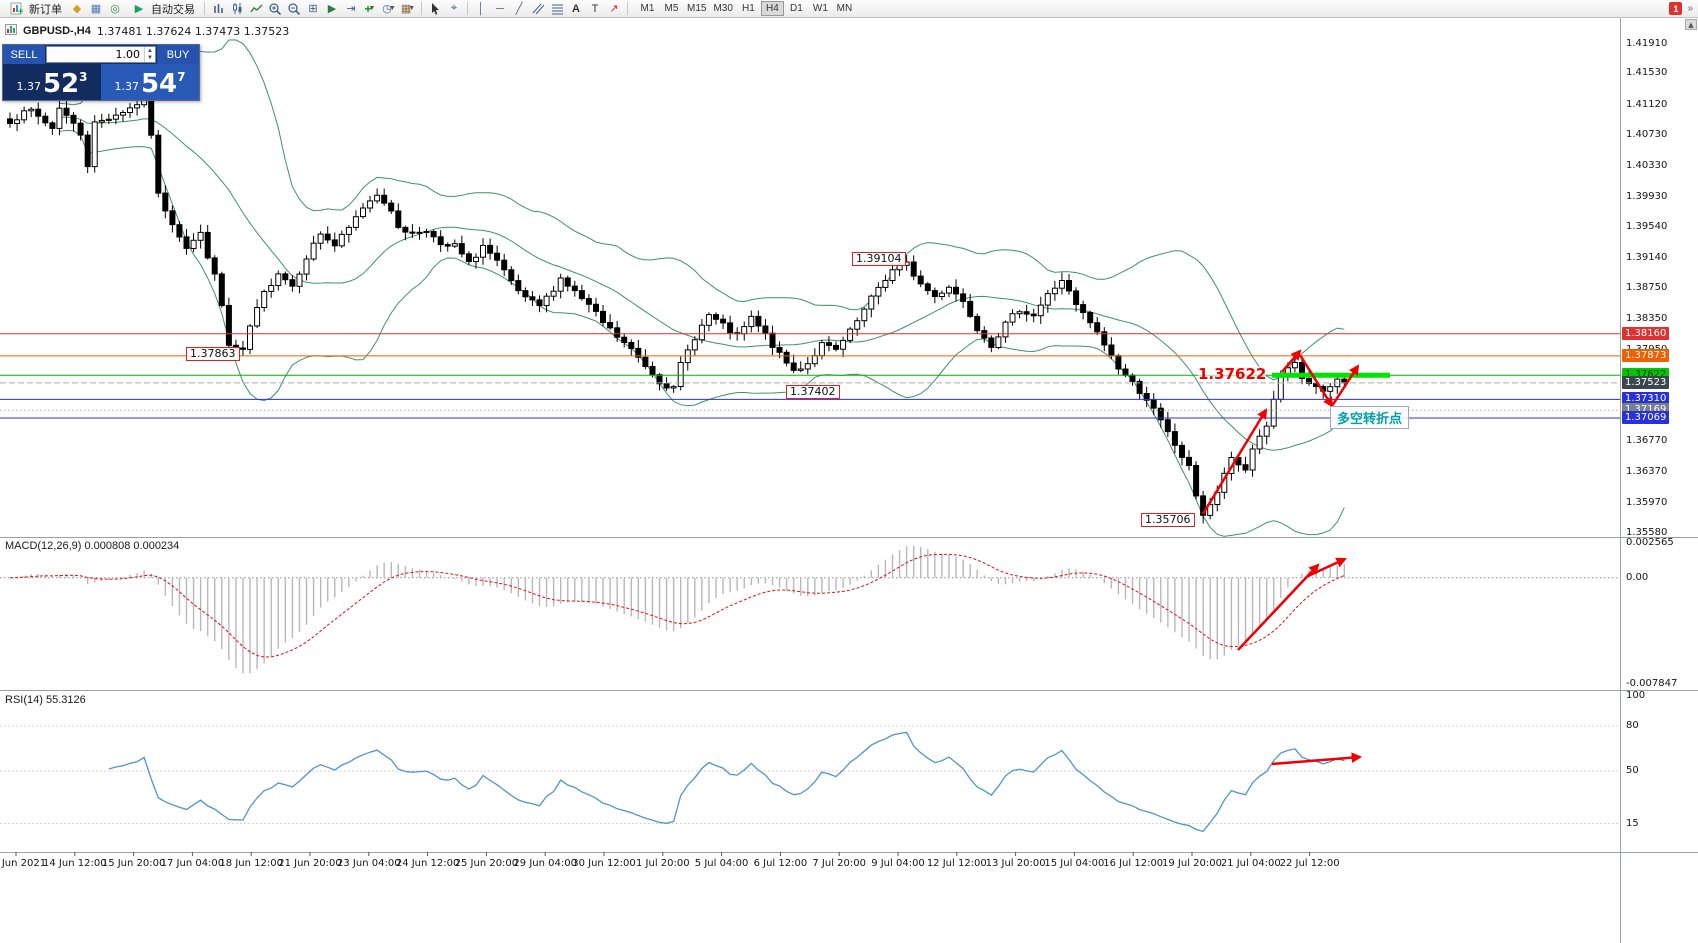 The height and width of the screenshot is (943, 1698). Describe the element at coordinates (1647, 532) in the screenshot. I see `price-tick: 1.35580` at that location.